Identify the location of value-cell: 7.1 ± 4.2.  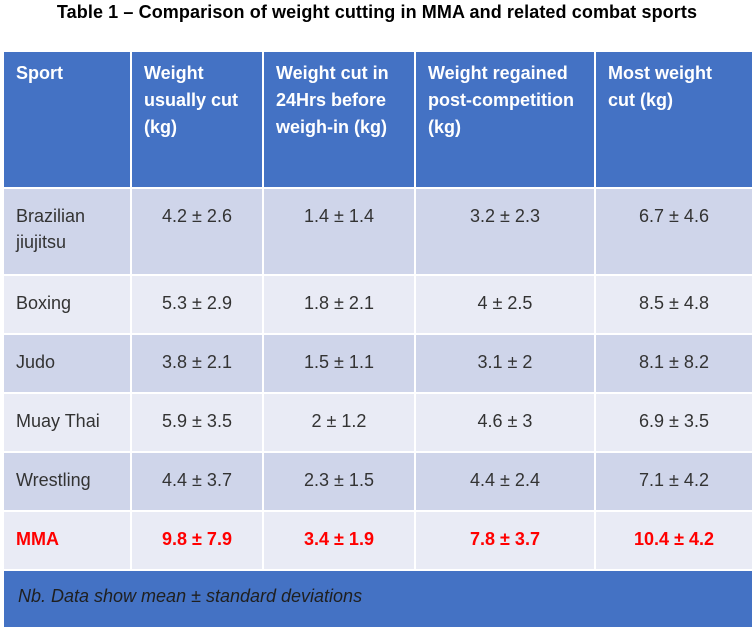
(674, 481).